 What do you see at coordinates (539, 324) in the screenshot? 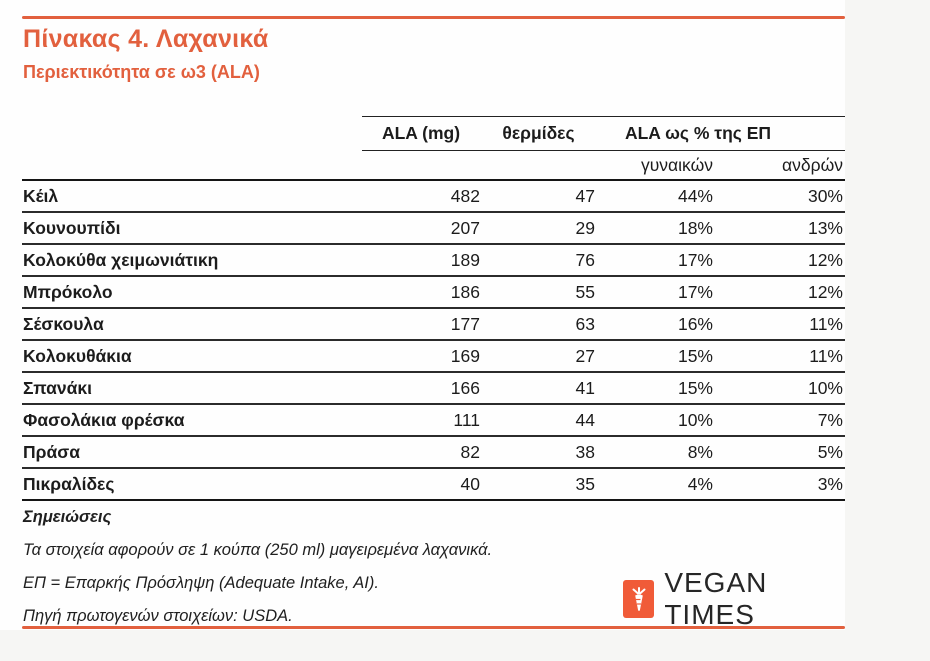
I see `calories-value: 63` at bounding box center [539, 324].